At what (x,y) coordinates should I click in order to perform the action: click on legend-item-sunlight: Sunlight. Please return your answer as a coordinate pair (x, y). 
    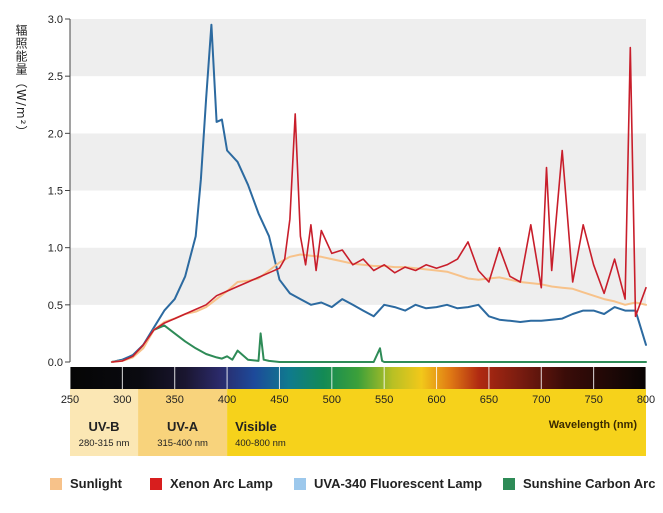
    Looking at the image, I should click on (86, 483).